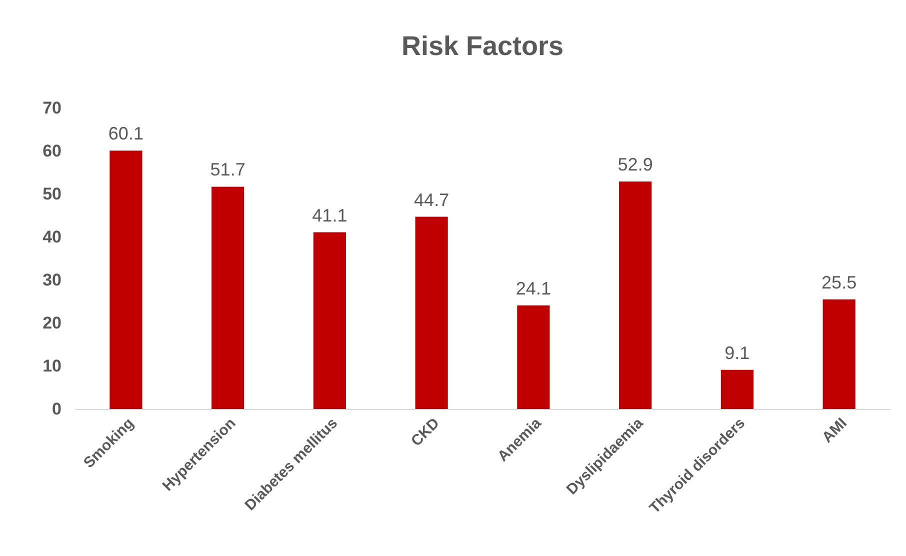 This screenshot has width=906, height=556. I want to click on chart-title: Risk Factors, so click(482, 46).